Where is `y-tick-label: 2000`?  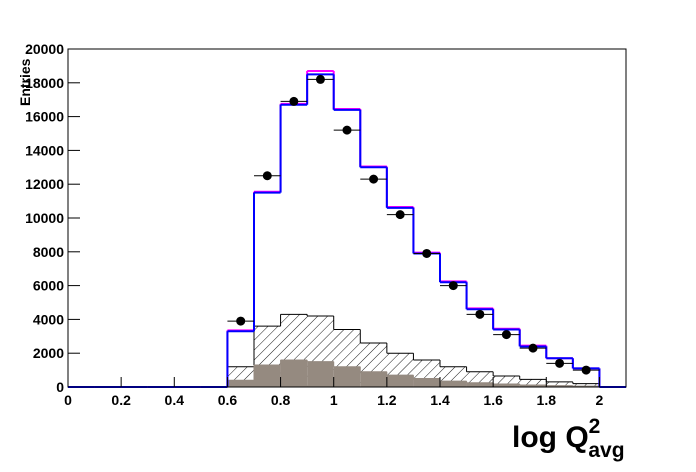 y-tick-label: 2000 is located at coordinates (48, 353).